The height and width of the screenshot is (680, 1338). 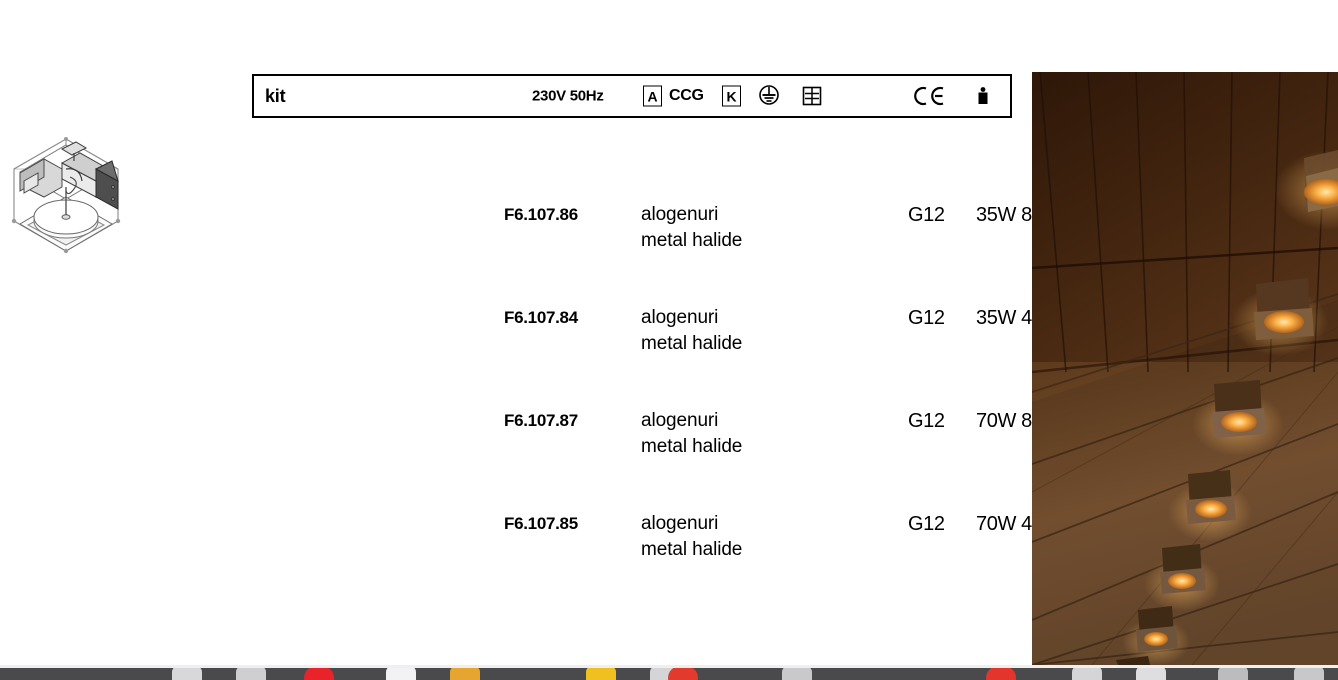 What do you see at coordinates (686, 95) in the screenshot?
I see `header-ccg-label: CCG` at bounding box center [686, 95].